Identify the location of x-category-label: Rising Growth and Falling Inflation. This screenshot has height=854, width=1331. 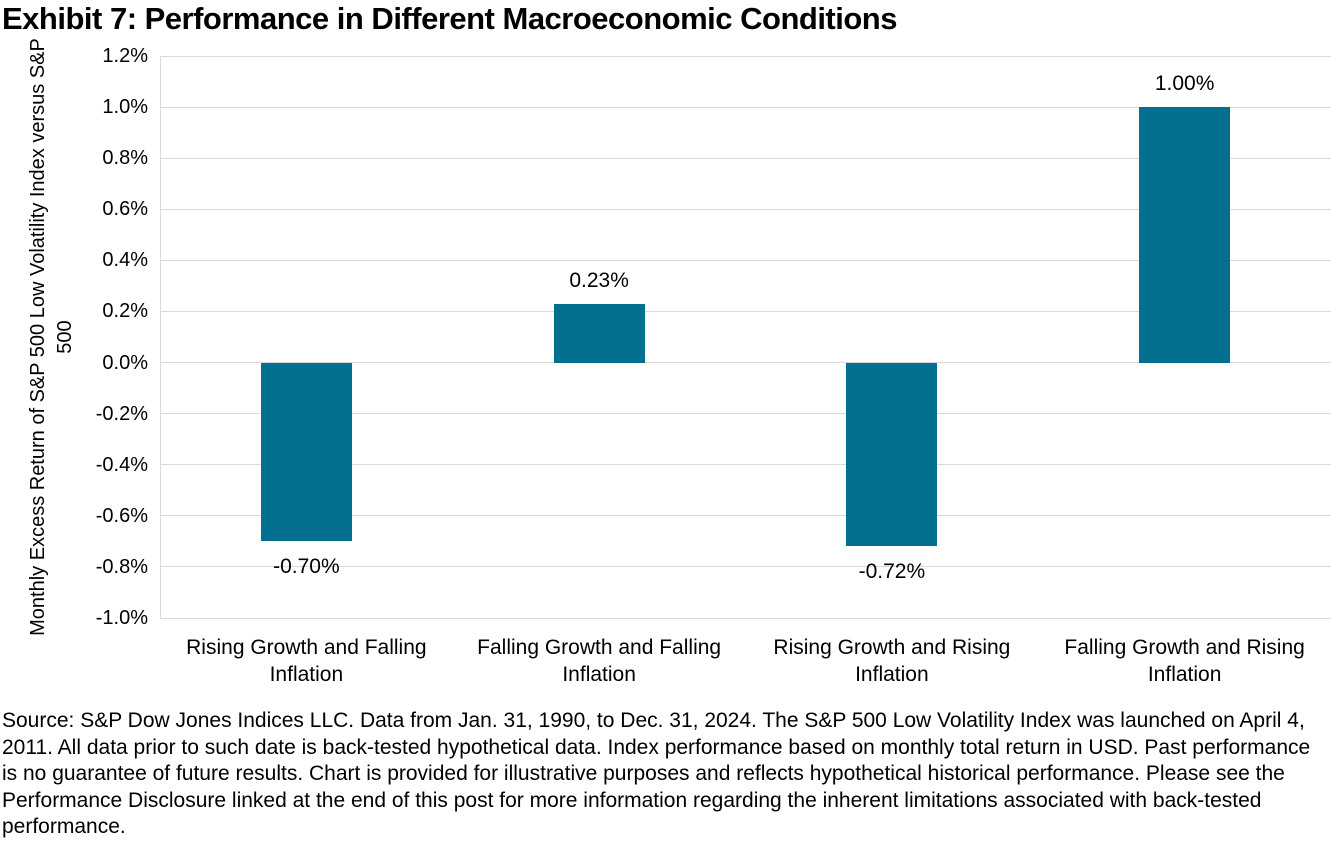
(306, 661).